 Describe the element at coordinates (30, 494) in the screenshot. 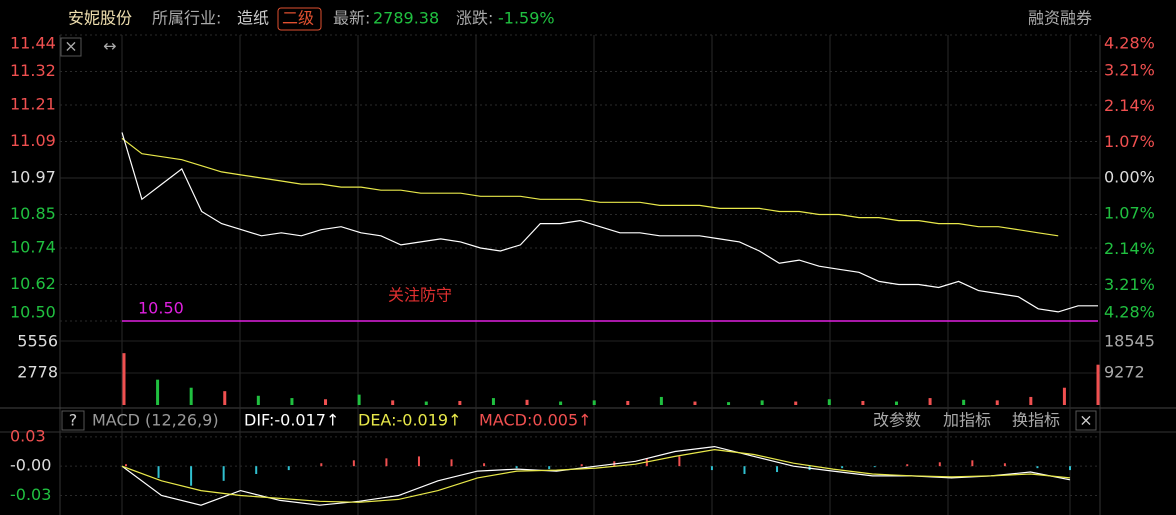

I see `macd-tick-label: -0.03` at that location.